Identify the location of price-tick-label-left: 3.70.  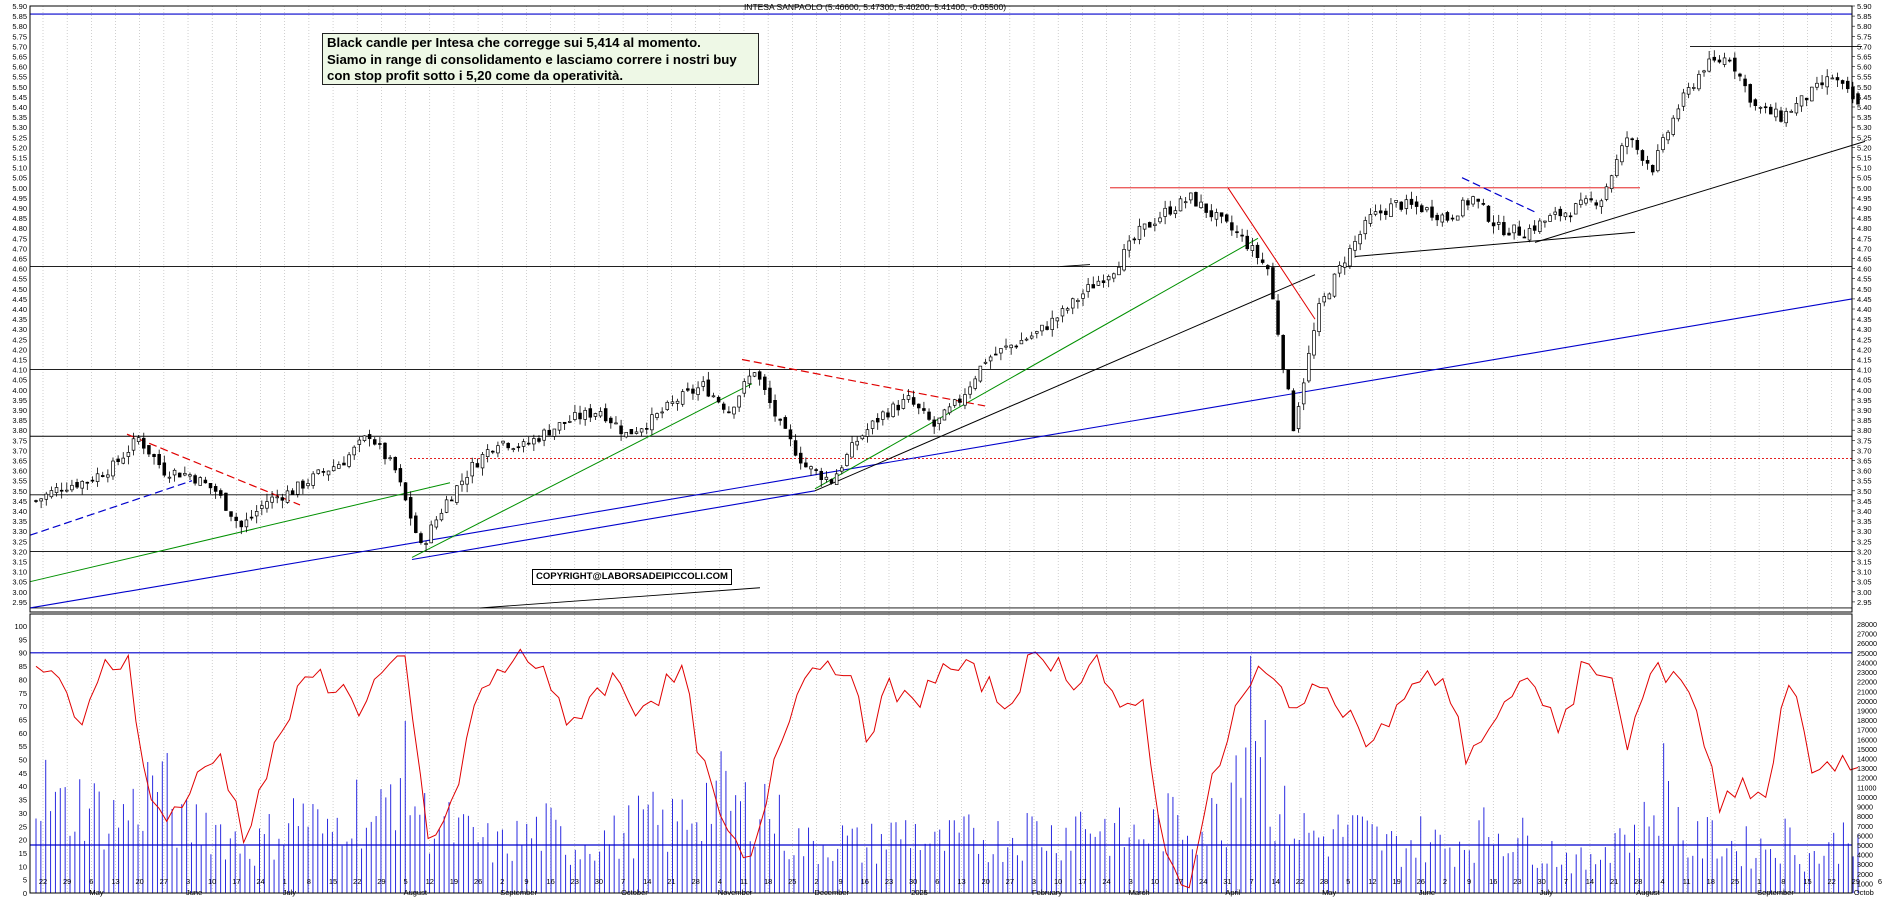
(19, 450).